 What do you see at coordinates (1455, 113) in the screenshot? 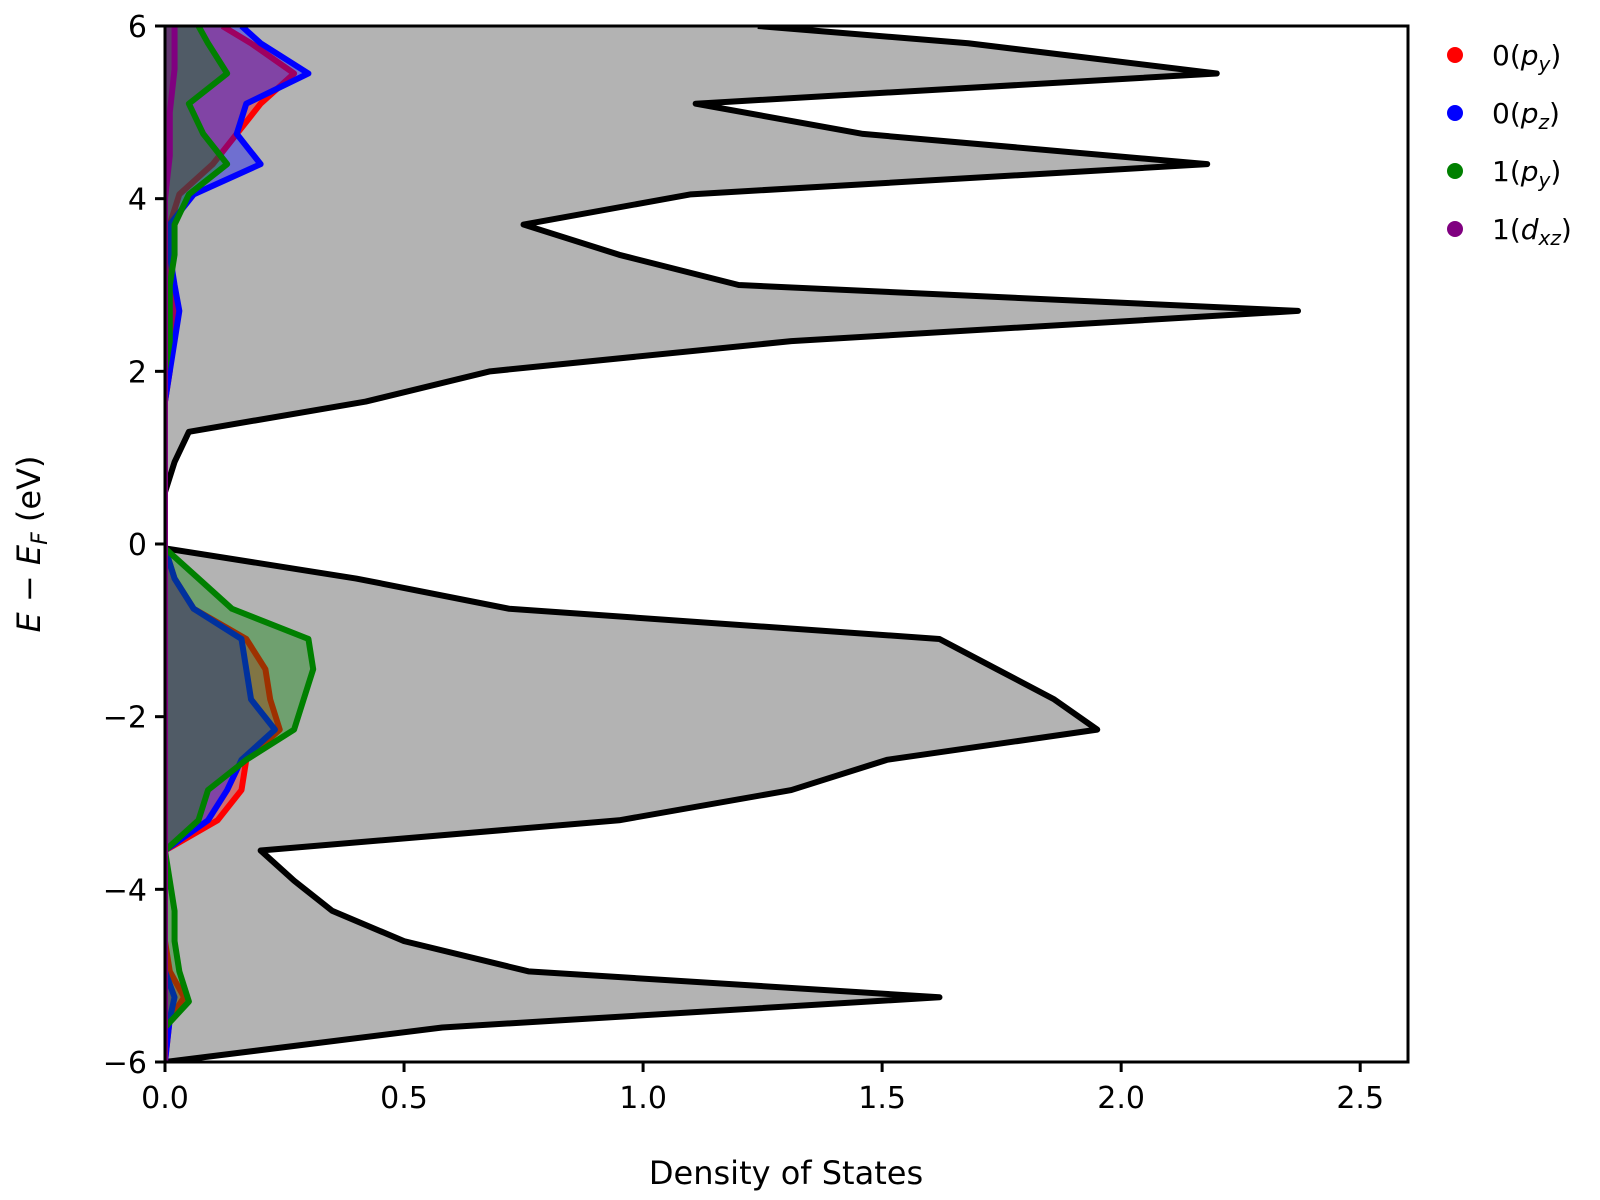
I see `legend-marker-o_pz` at bounding box center [1455, 113].